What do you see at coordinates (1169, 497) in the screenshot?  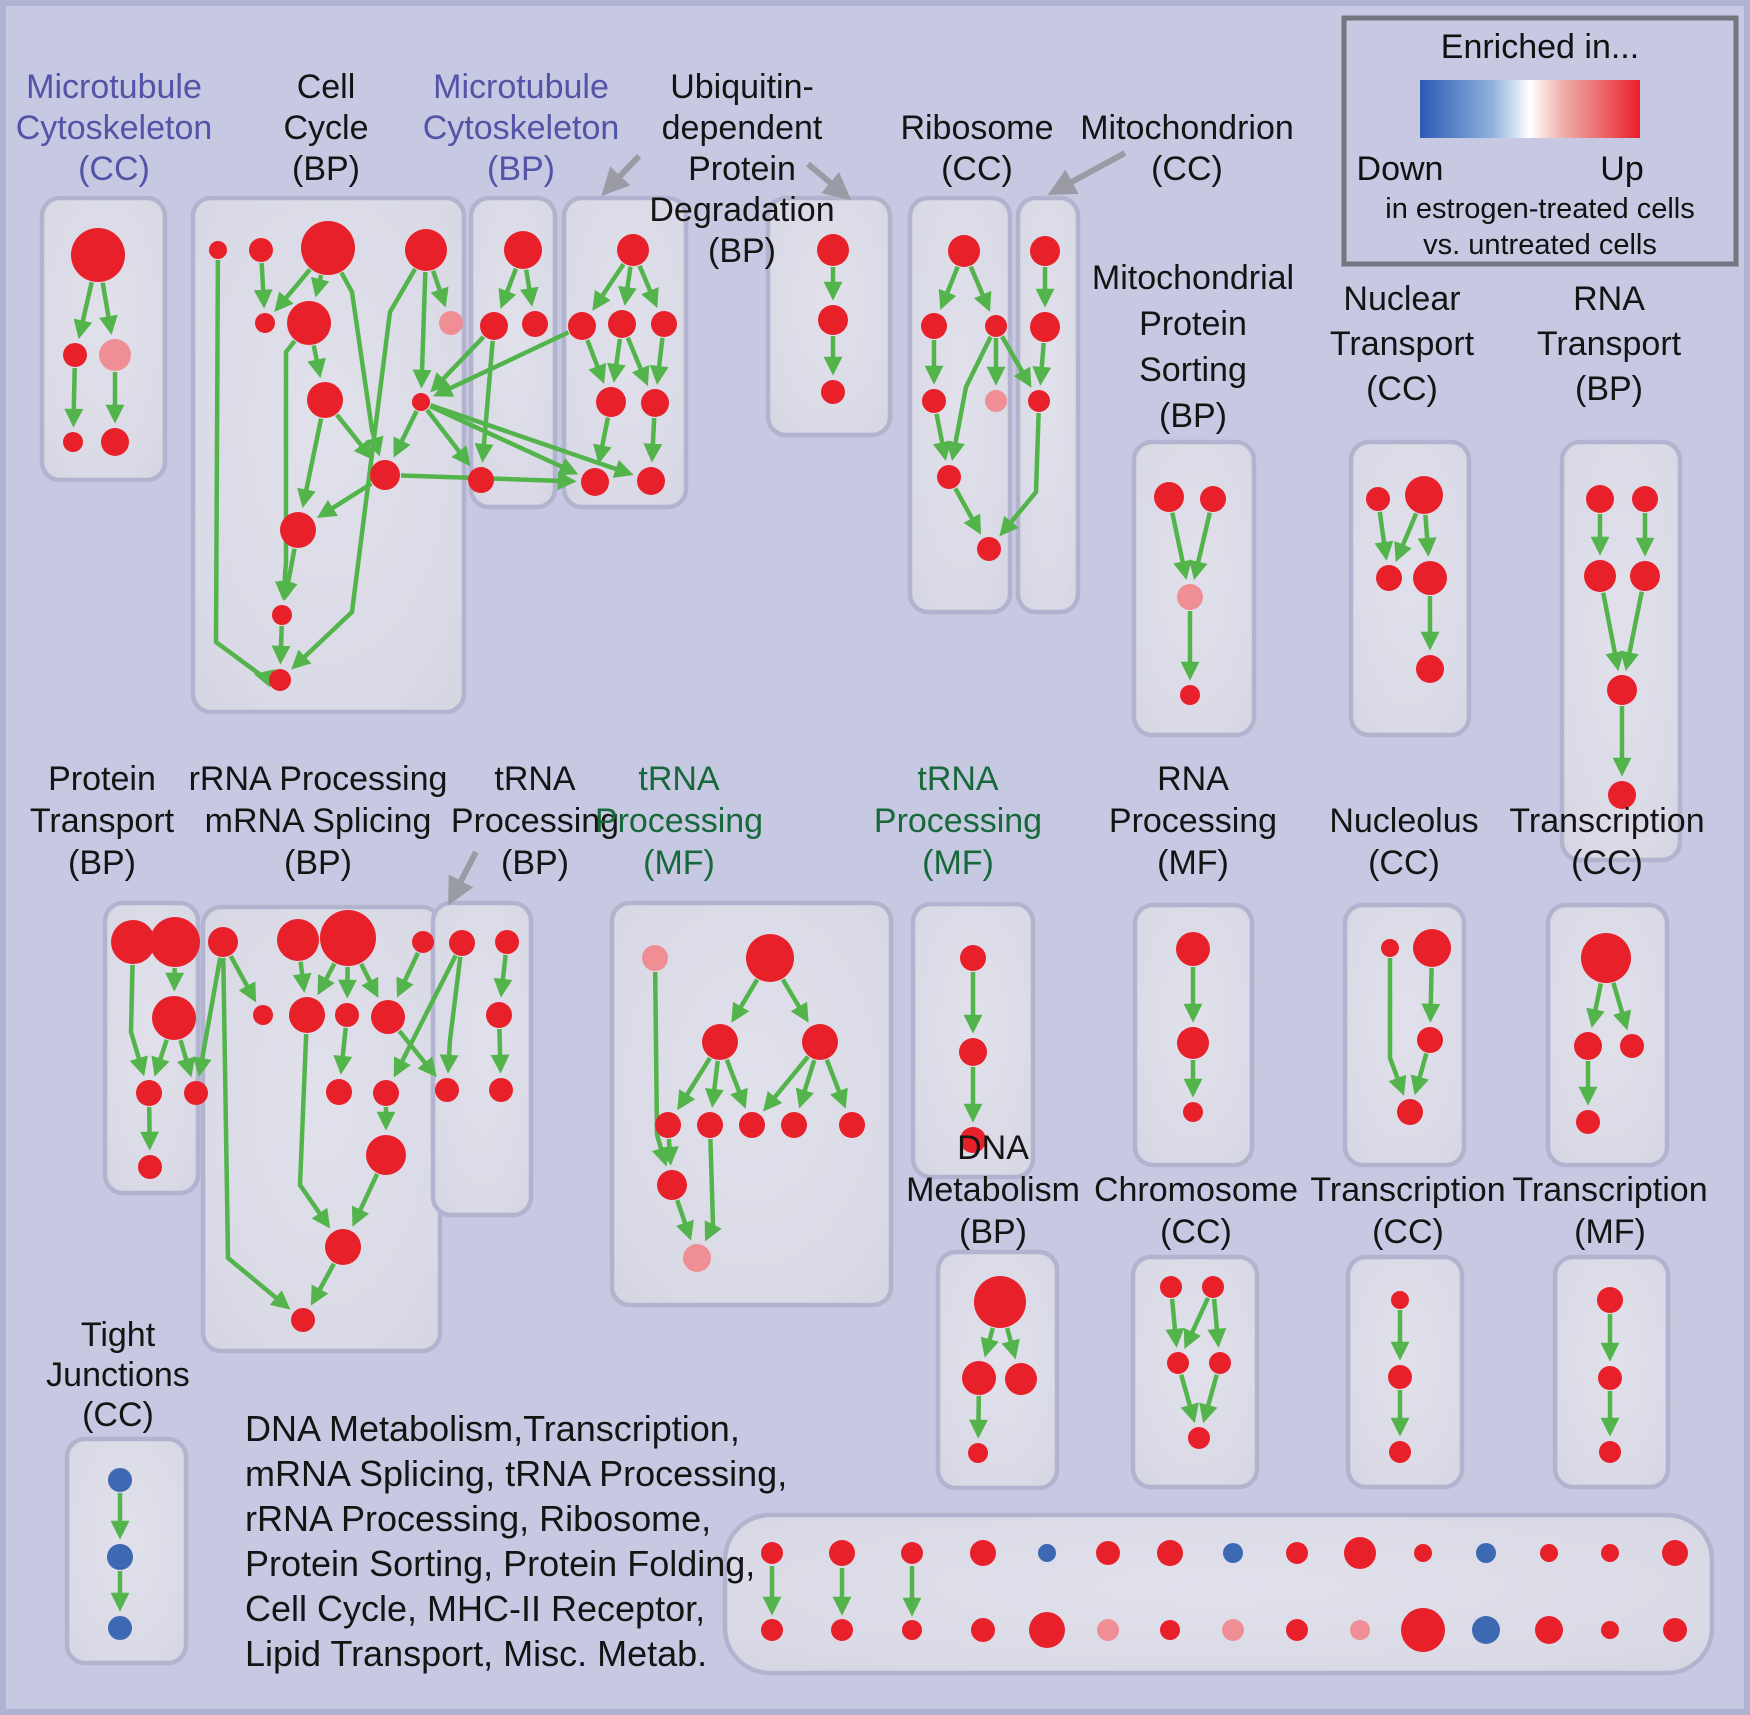 I see `go-term-node-H1` at bounding box center [1169, 497].